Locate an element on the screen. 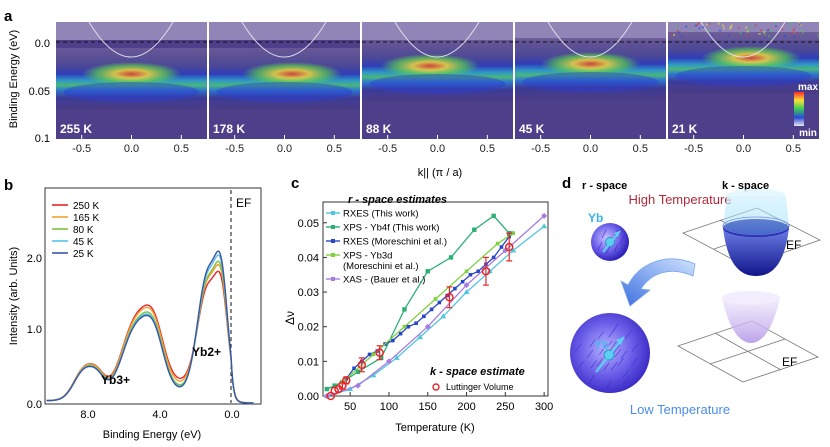 The width and height of the screenshot is (830, 447). temperature-label: 178 K is located at coordinates (229, 129).